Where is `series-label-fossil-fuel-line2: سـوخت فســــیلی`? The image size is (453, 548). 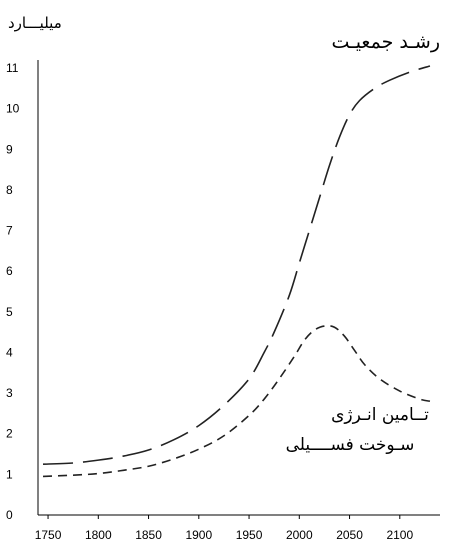 series-label-fossil-fuel-line2: سـوخت فســــیلی is located at coordinates (350, 445).